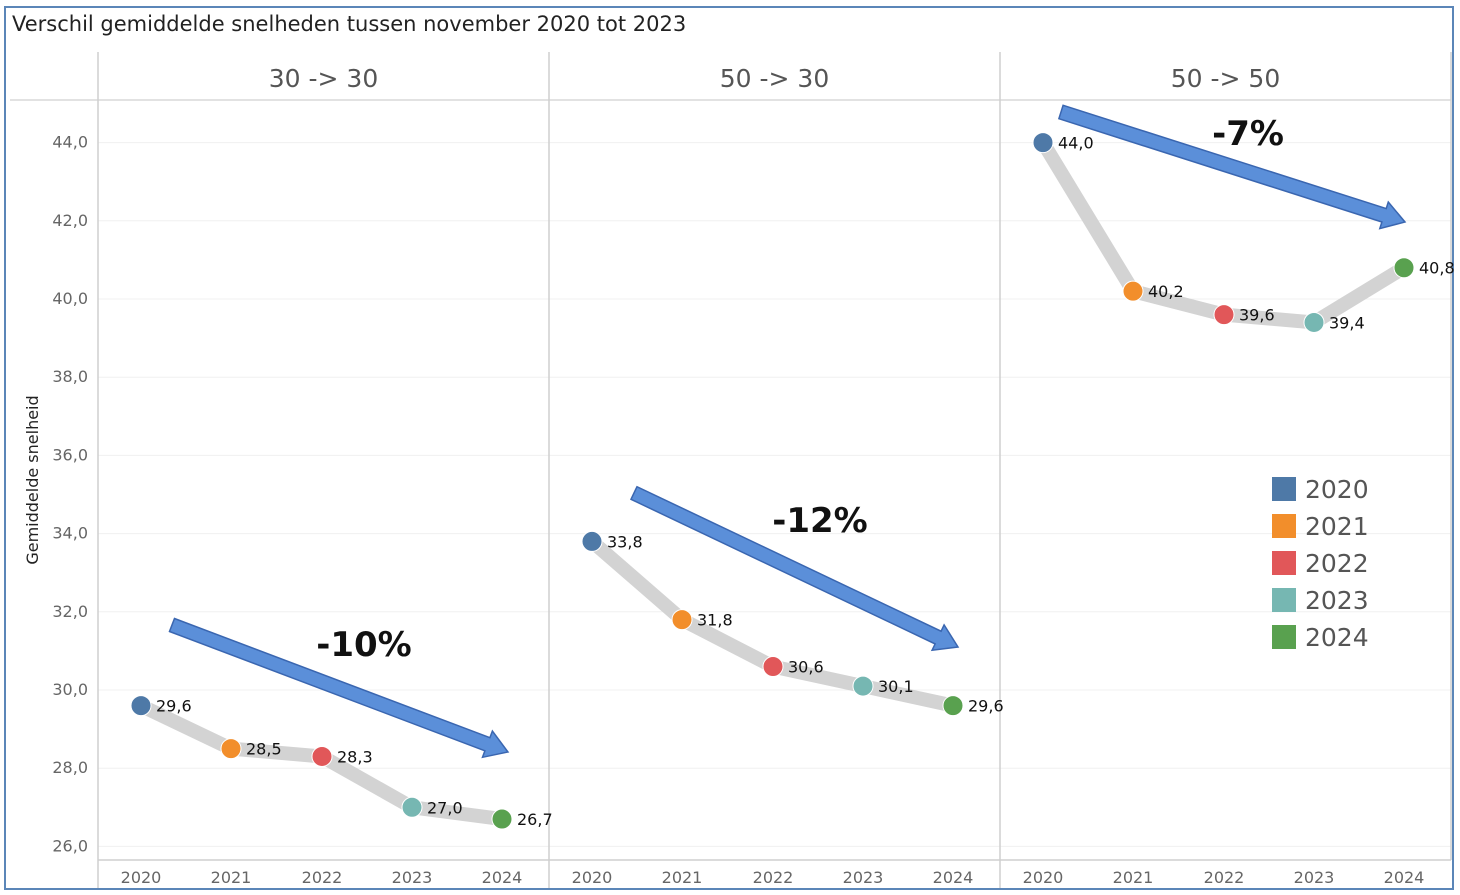 This screenshot has height=895, width=1460. Describe the element at coordinates (70, 689) in the screenshot. I see `y-tick-label: 30,0` at that location.